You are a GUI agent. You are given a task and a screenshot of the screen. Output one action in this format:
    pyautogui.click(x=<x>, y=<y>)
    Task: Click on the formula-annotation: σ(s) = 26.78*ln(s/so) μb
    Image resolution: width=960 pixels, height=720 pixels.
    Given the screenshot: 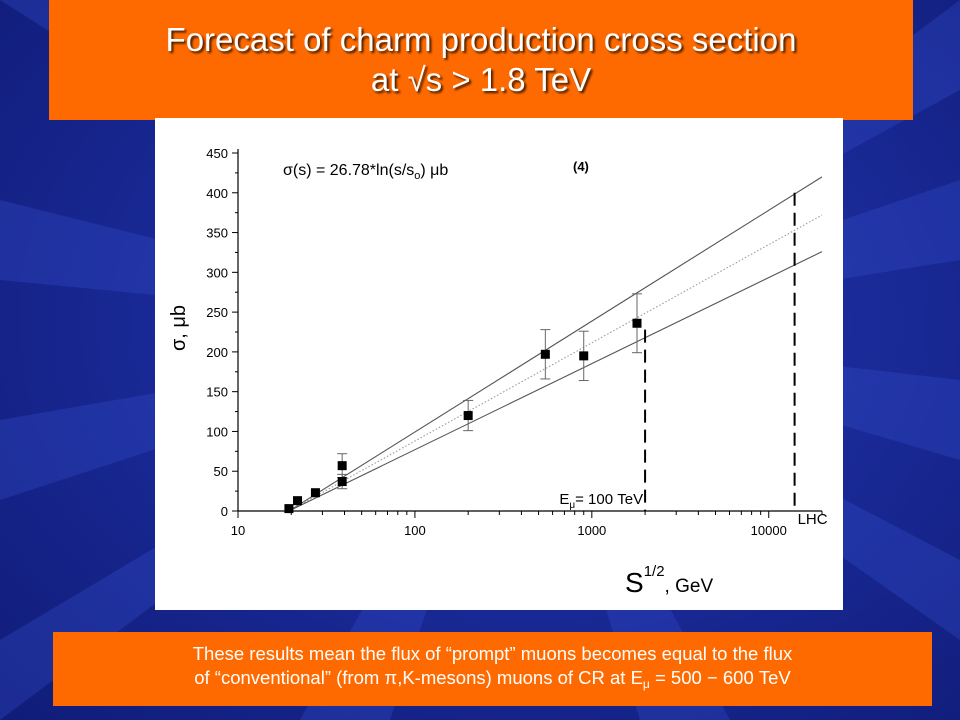 What is the action you would take?
    pyautogui.click(x=365, y=172)
    